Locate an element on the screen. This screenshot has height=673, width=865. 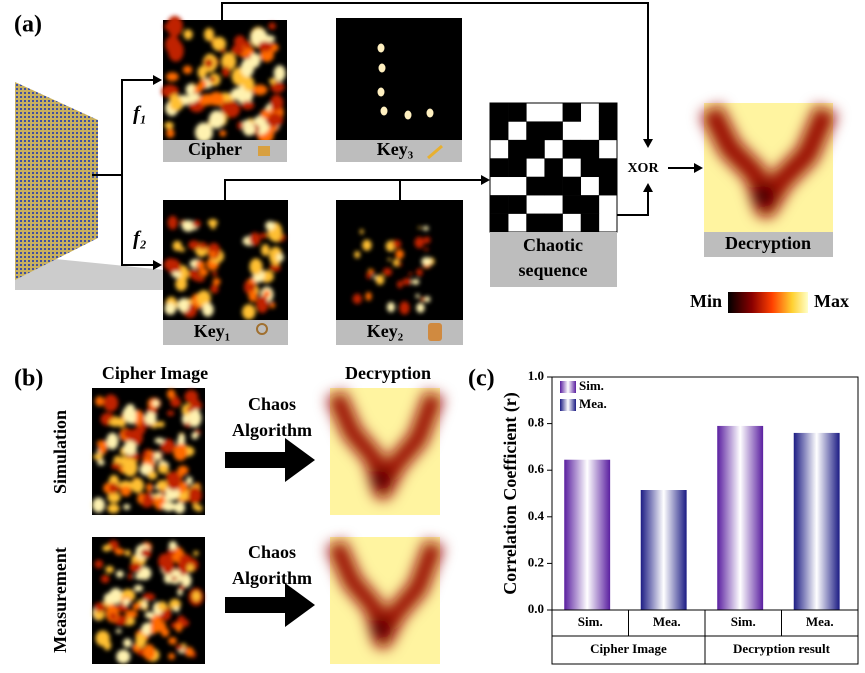
bar is located at coordinates (740, 517).